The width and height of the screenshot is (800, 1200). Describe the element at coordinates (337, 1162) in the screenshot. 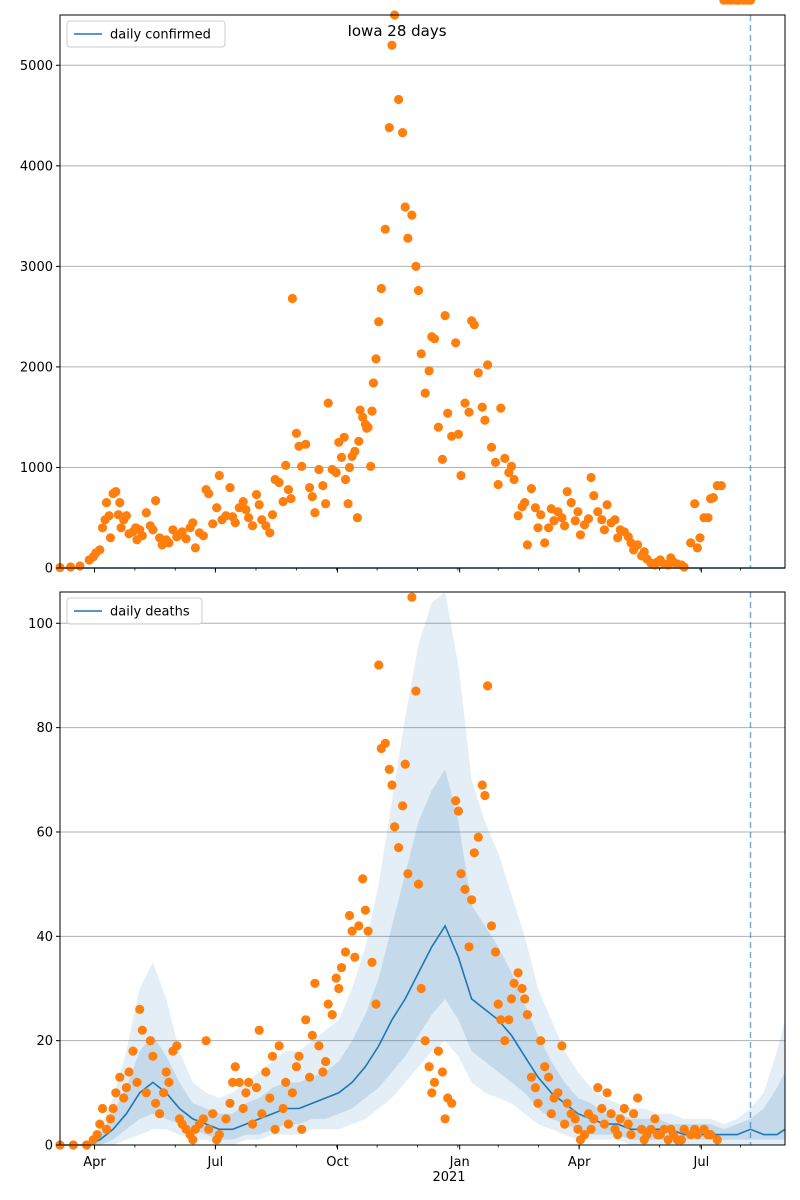

I see `deaths-x-tick-label: Oct` at that location.